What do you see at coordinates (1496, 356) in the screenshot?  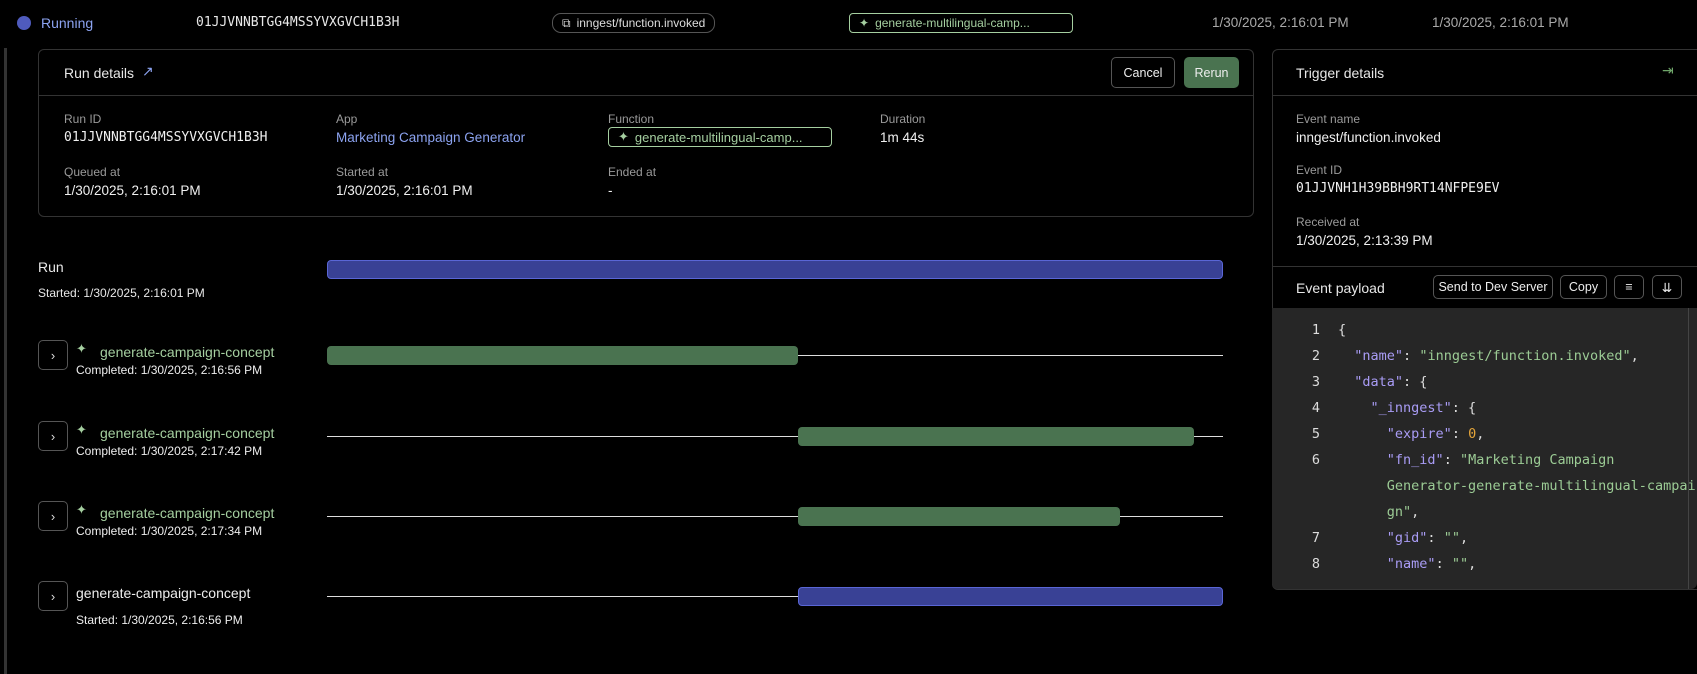 I see `code-line: "name": "inngest/function.invoked",` at bounding box center [1496, 356].